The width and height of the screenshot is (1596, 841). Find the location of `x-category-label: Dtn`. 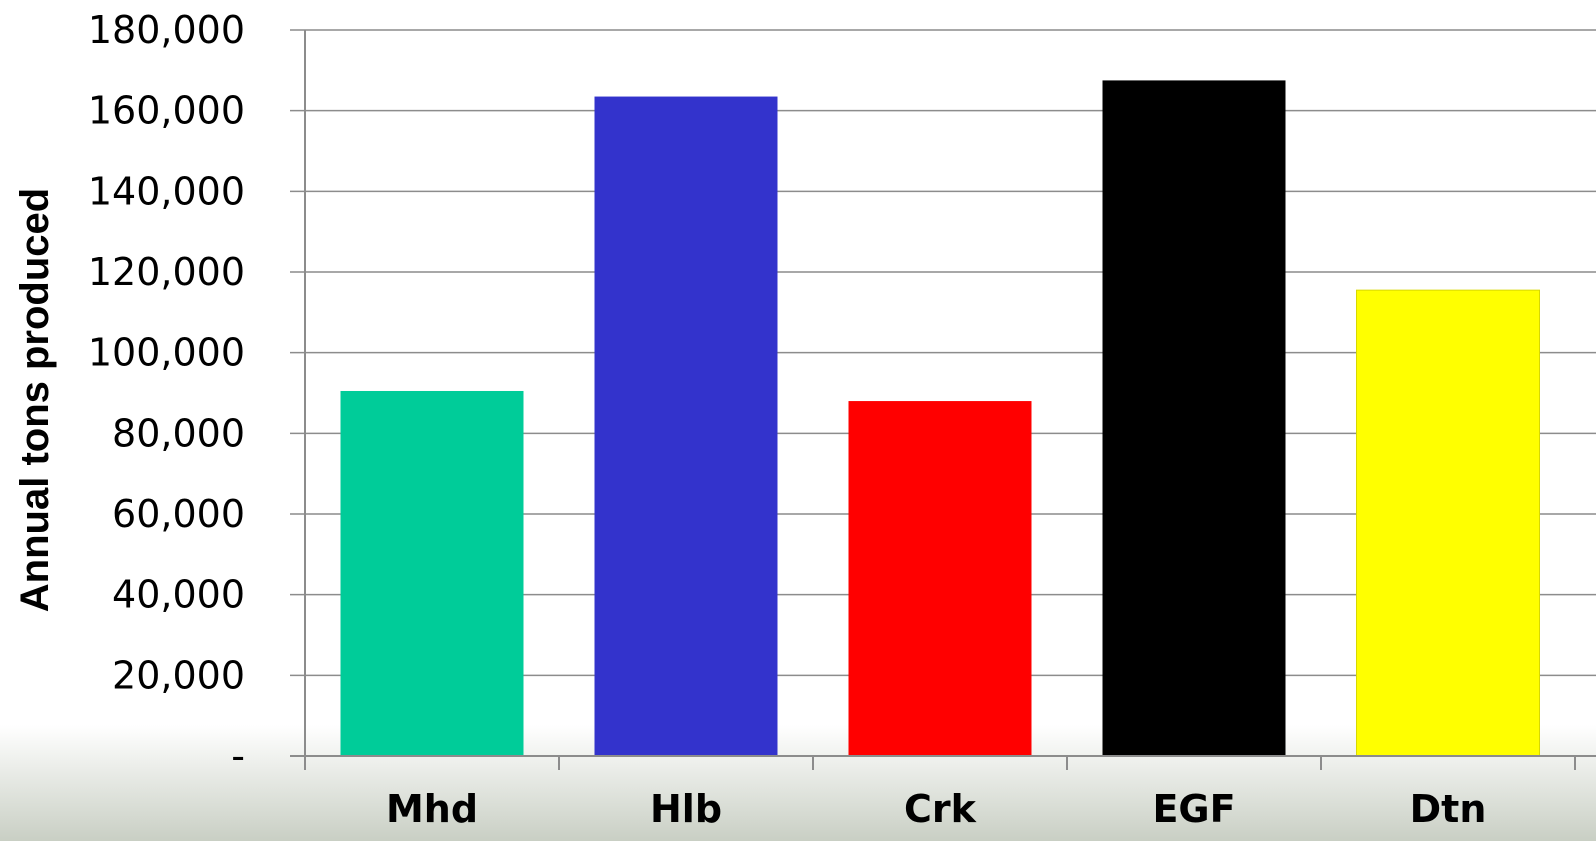

x-category-label: Dtn is located at coordinates (1448, 809).